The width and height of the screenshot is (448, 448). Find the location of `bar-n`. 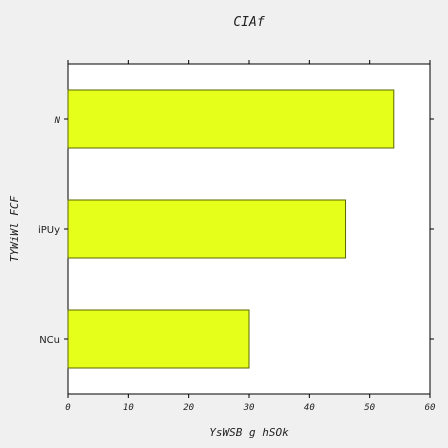

bar-n is located at coordinates (231, 119).